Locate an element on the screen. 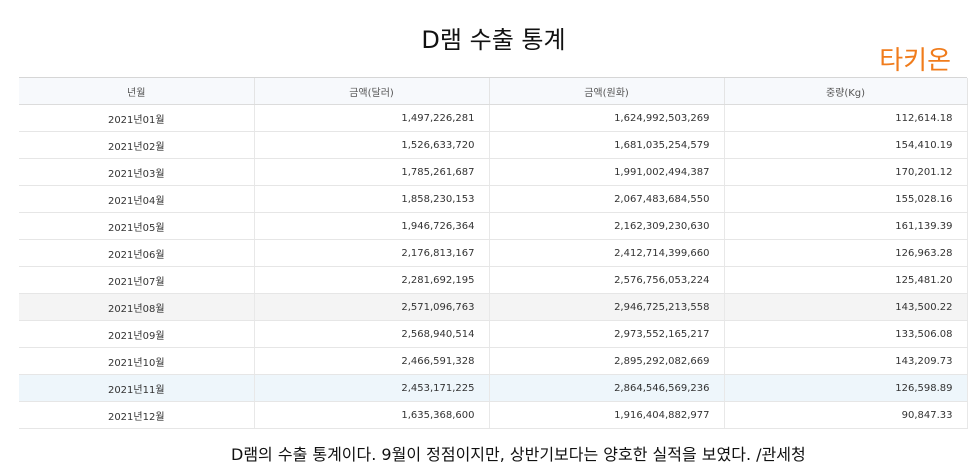  cell-weight-kg: 154,410.19 is located at coordinates (846, 145).